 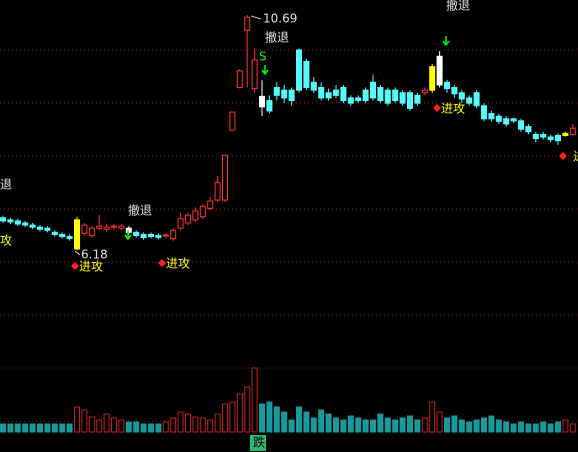 I want to click on annotation: 退, so click(x=6, y=185).